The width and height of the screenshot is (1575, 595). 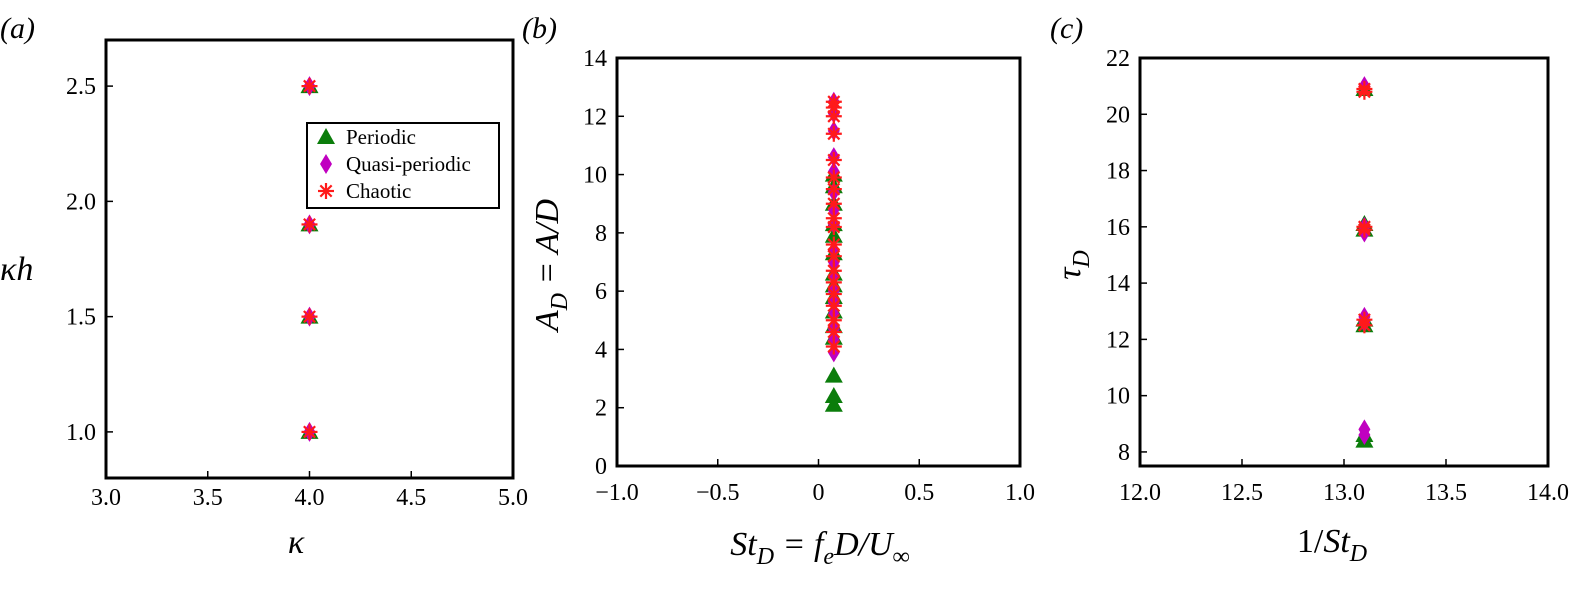 What do you see at coordinates (601, 292) in the screenshot?
I see `y-tick-label: 6` at bounding box center [601, 292].